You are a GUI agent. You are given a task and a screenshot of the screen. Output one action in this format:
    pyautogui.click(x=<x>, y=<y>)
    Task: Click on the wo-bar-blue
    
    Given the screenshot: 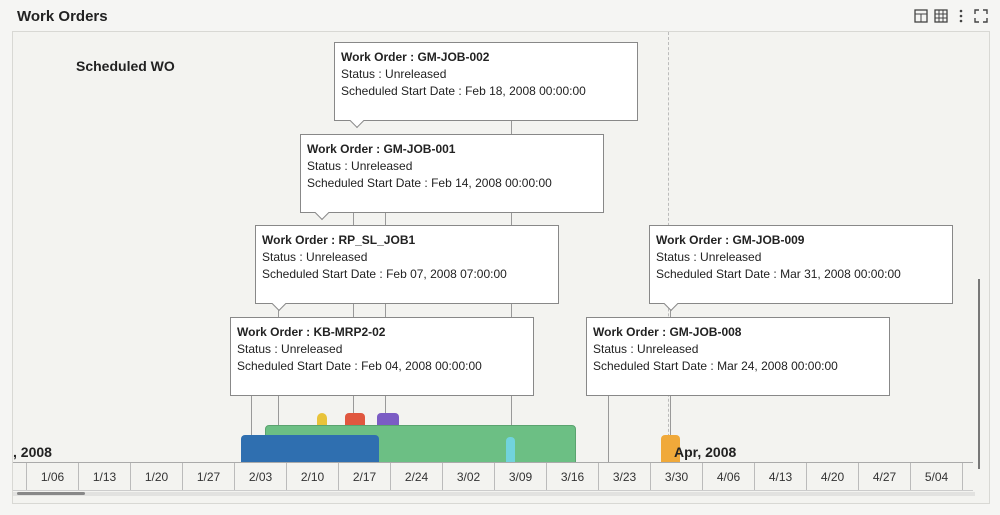 What is the action you would take?
    pyautogui.click(x=310, y=448)
    